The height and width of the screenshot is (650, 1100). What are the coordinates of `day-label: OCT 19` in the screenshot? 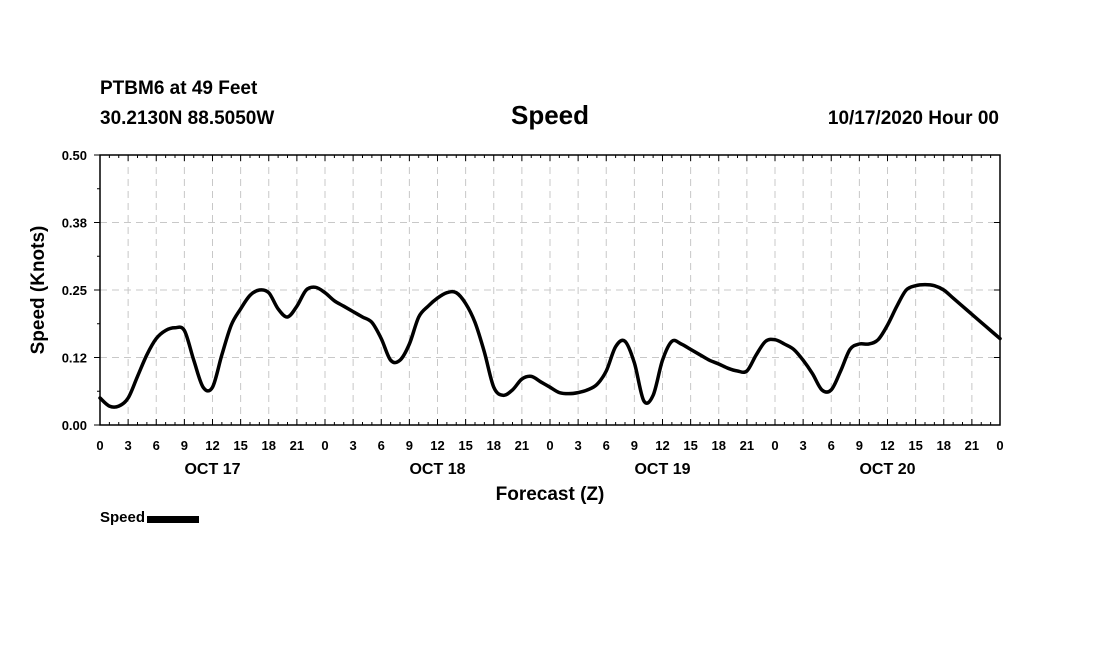 It's located at (662, 469).